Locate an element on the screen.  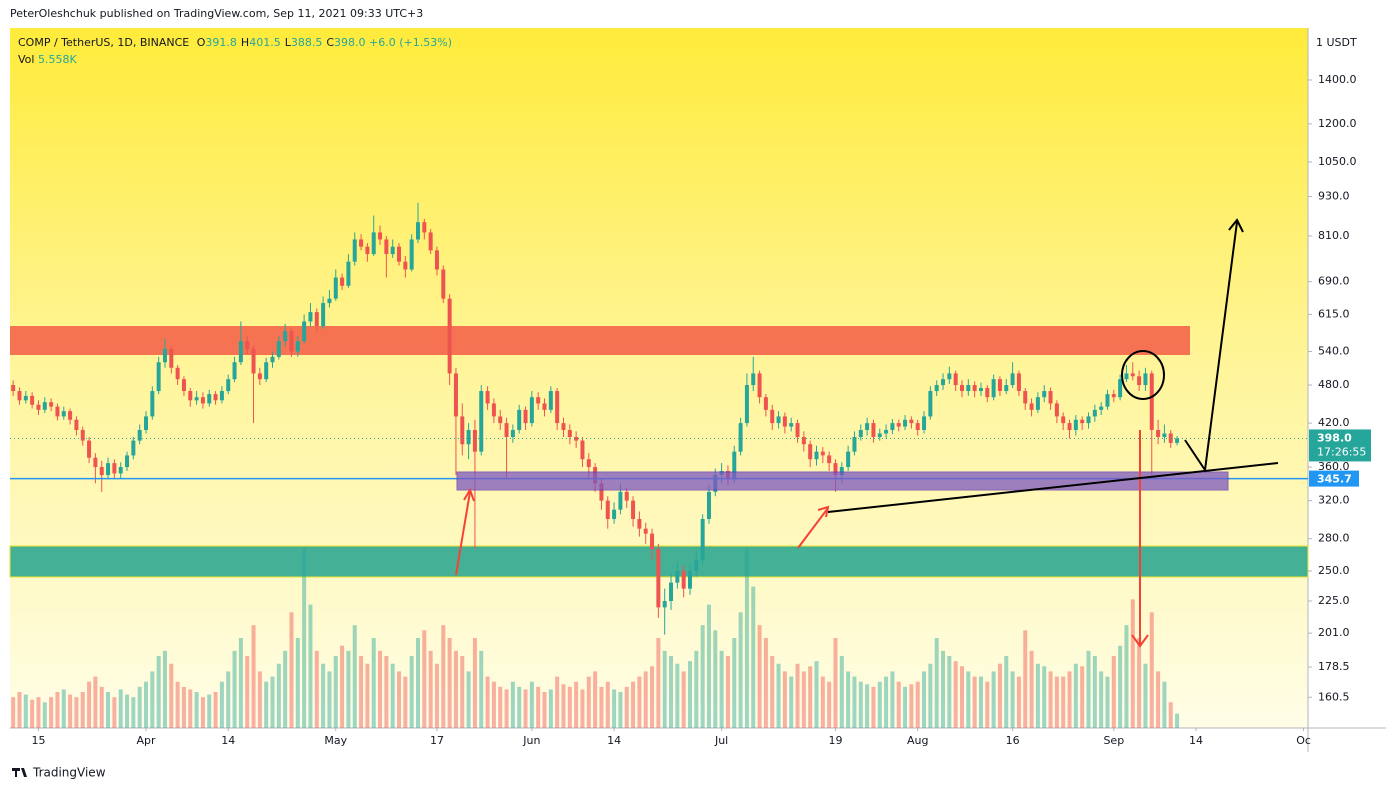
volume-line: Vol 5.558K is located at coordinates (47, 59).